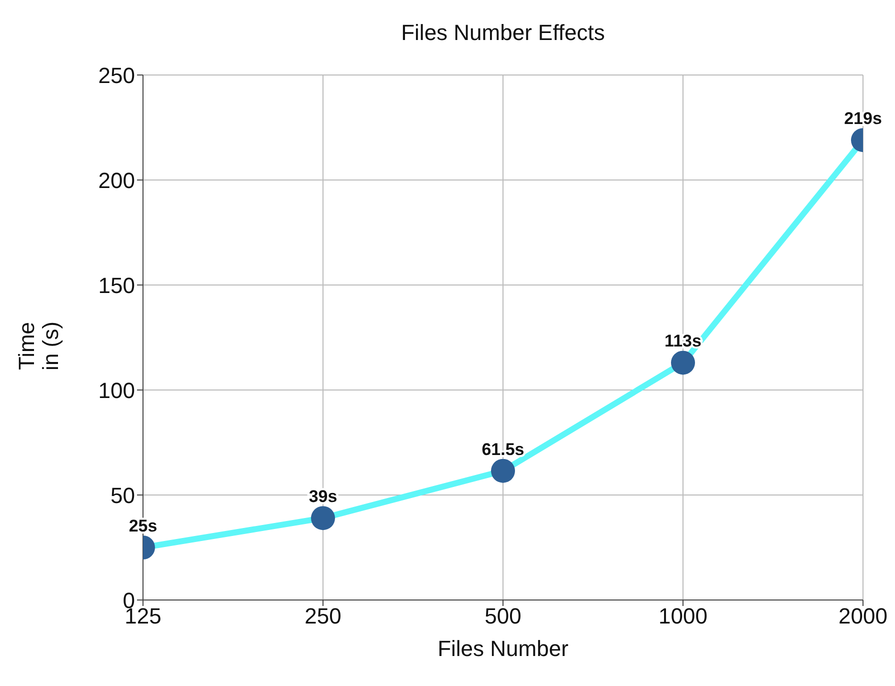 This screenshot has width=895, height=686. What do you see at coordinates (323, 496) in the screenshot?
I see `data-label: 39s` at bounding box center [323, 496].